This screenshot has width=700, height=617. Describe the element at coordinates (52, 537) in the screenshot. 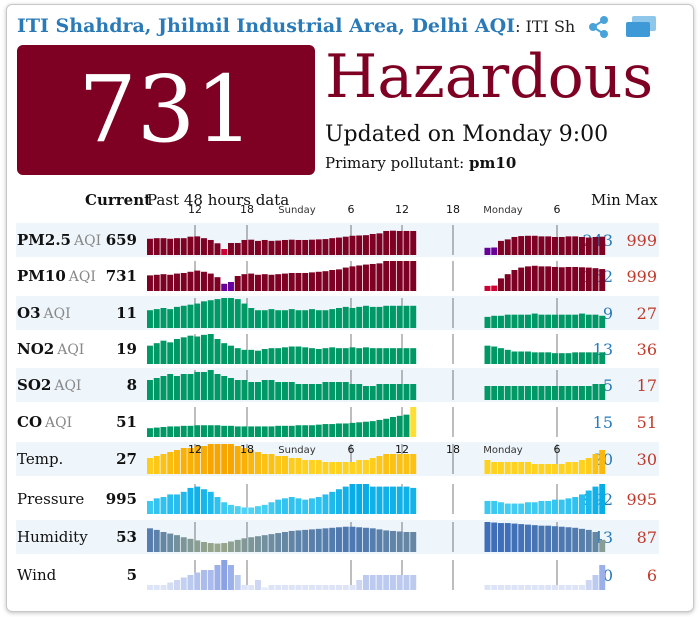

I see `row-label: Humidity` at that location.